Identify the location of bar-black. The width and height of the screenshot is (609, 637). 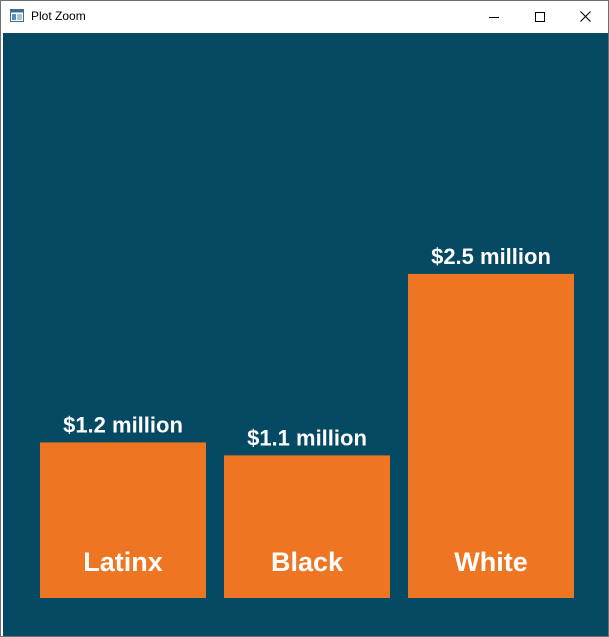
(307, 526).